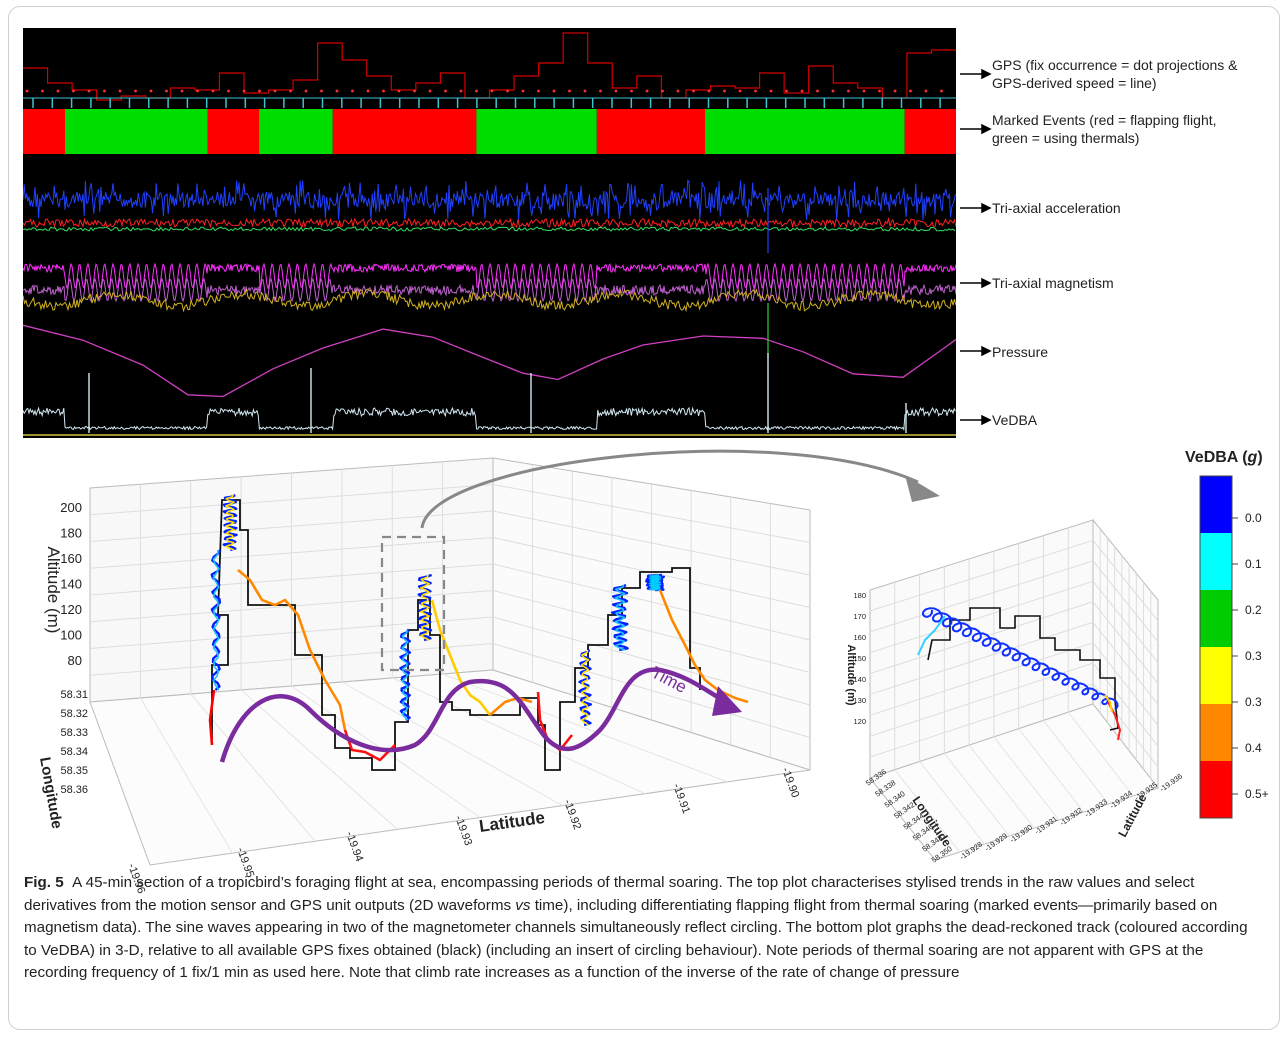 This screenshot has height=1037, width=1287. Describe the element at coordinates (859, 658) in the screenshot. I see `inset-altitude-tick: 150` at that location.